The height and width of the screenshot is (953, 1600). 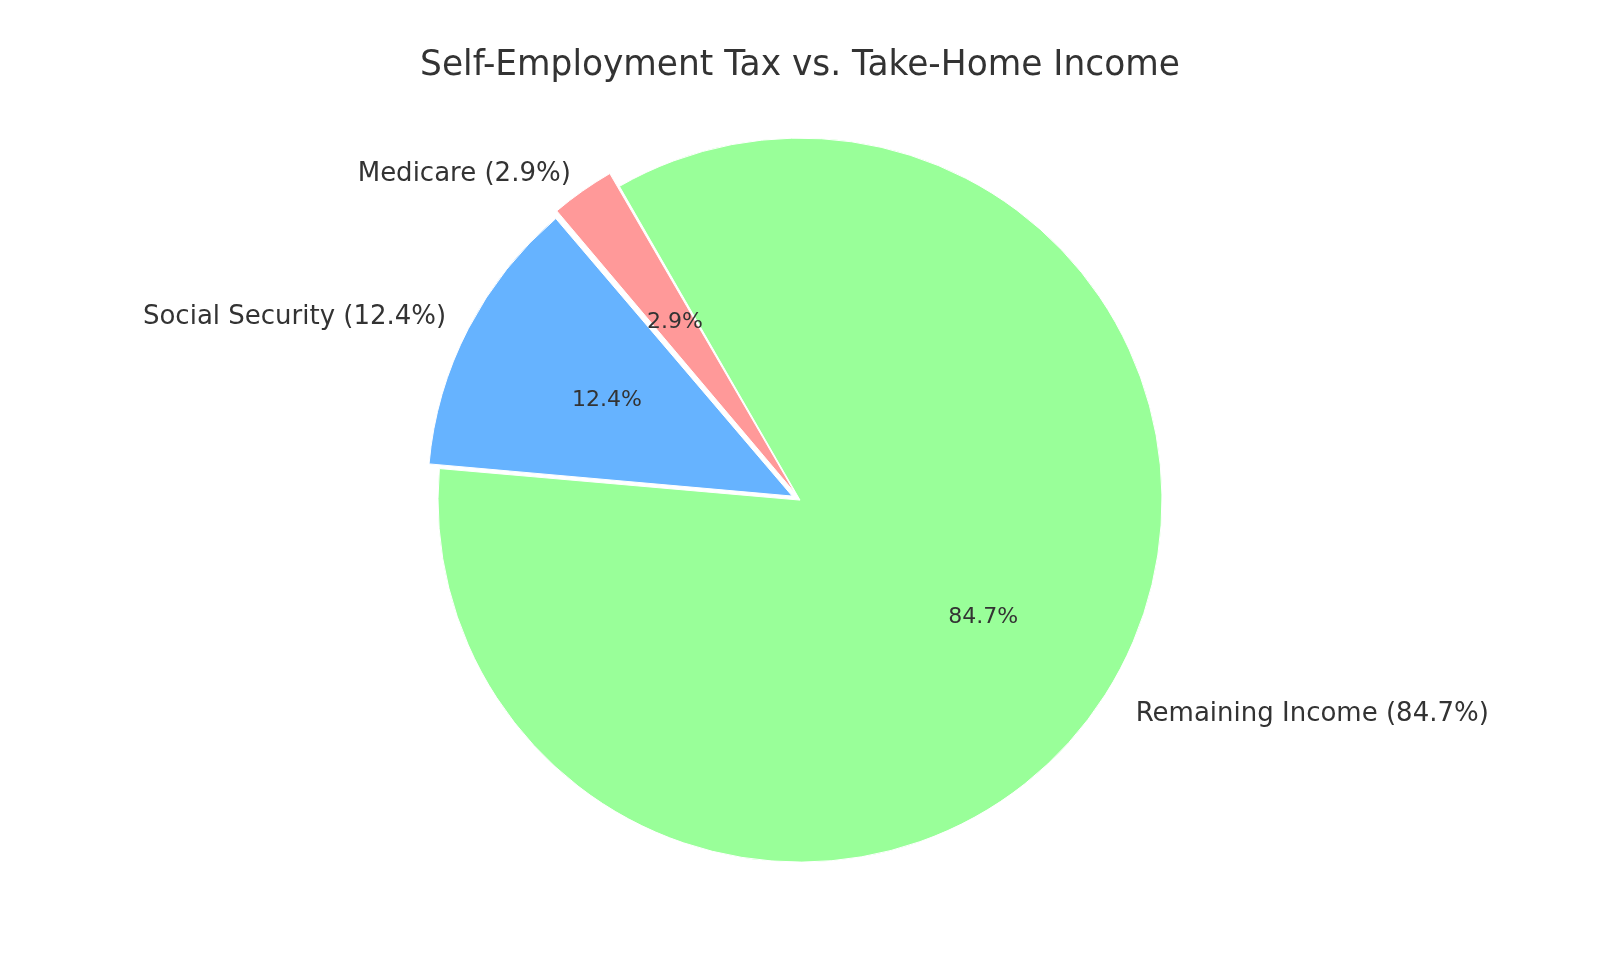 What do you see at coordinates (800, 62) in the screenshot?
I see `chart-title: Self-Employment Tax vs. Take-Home Income` at bounding box center [800, 62].